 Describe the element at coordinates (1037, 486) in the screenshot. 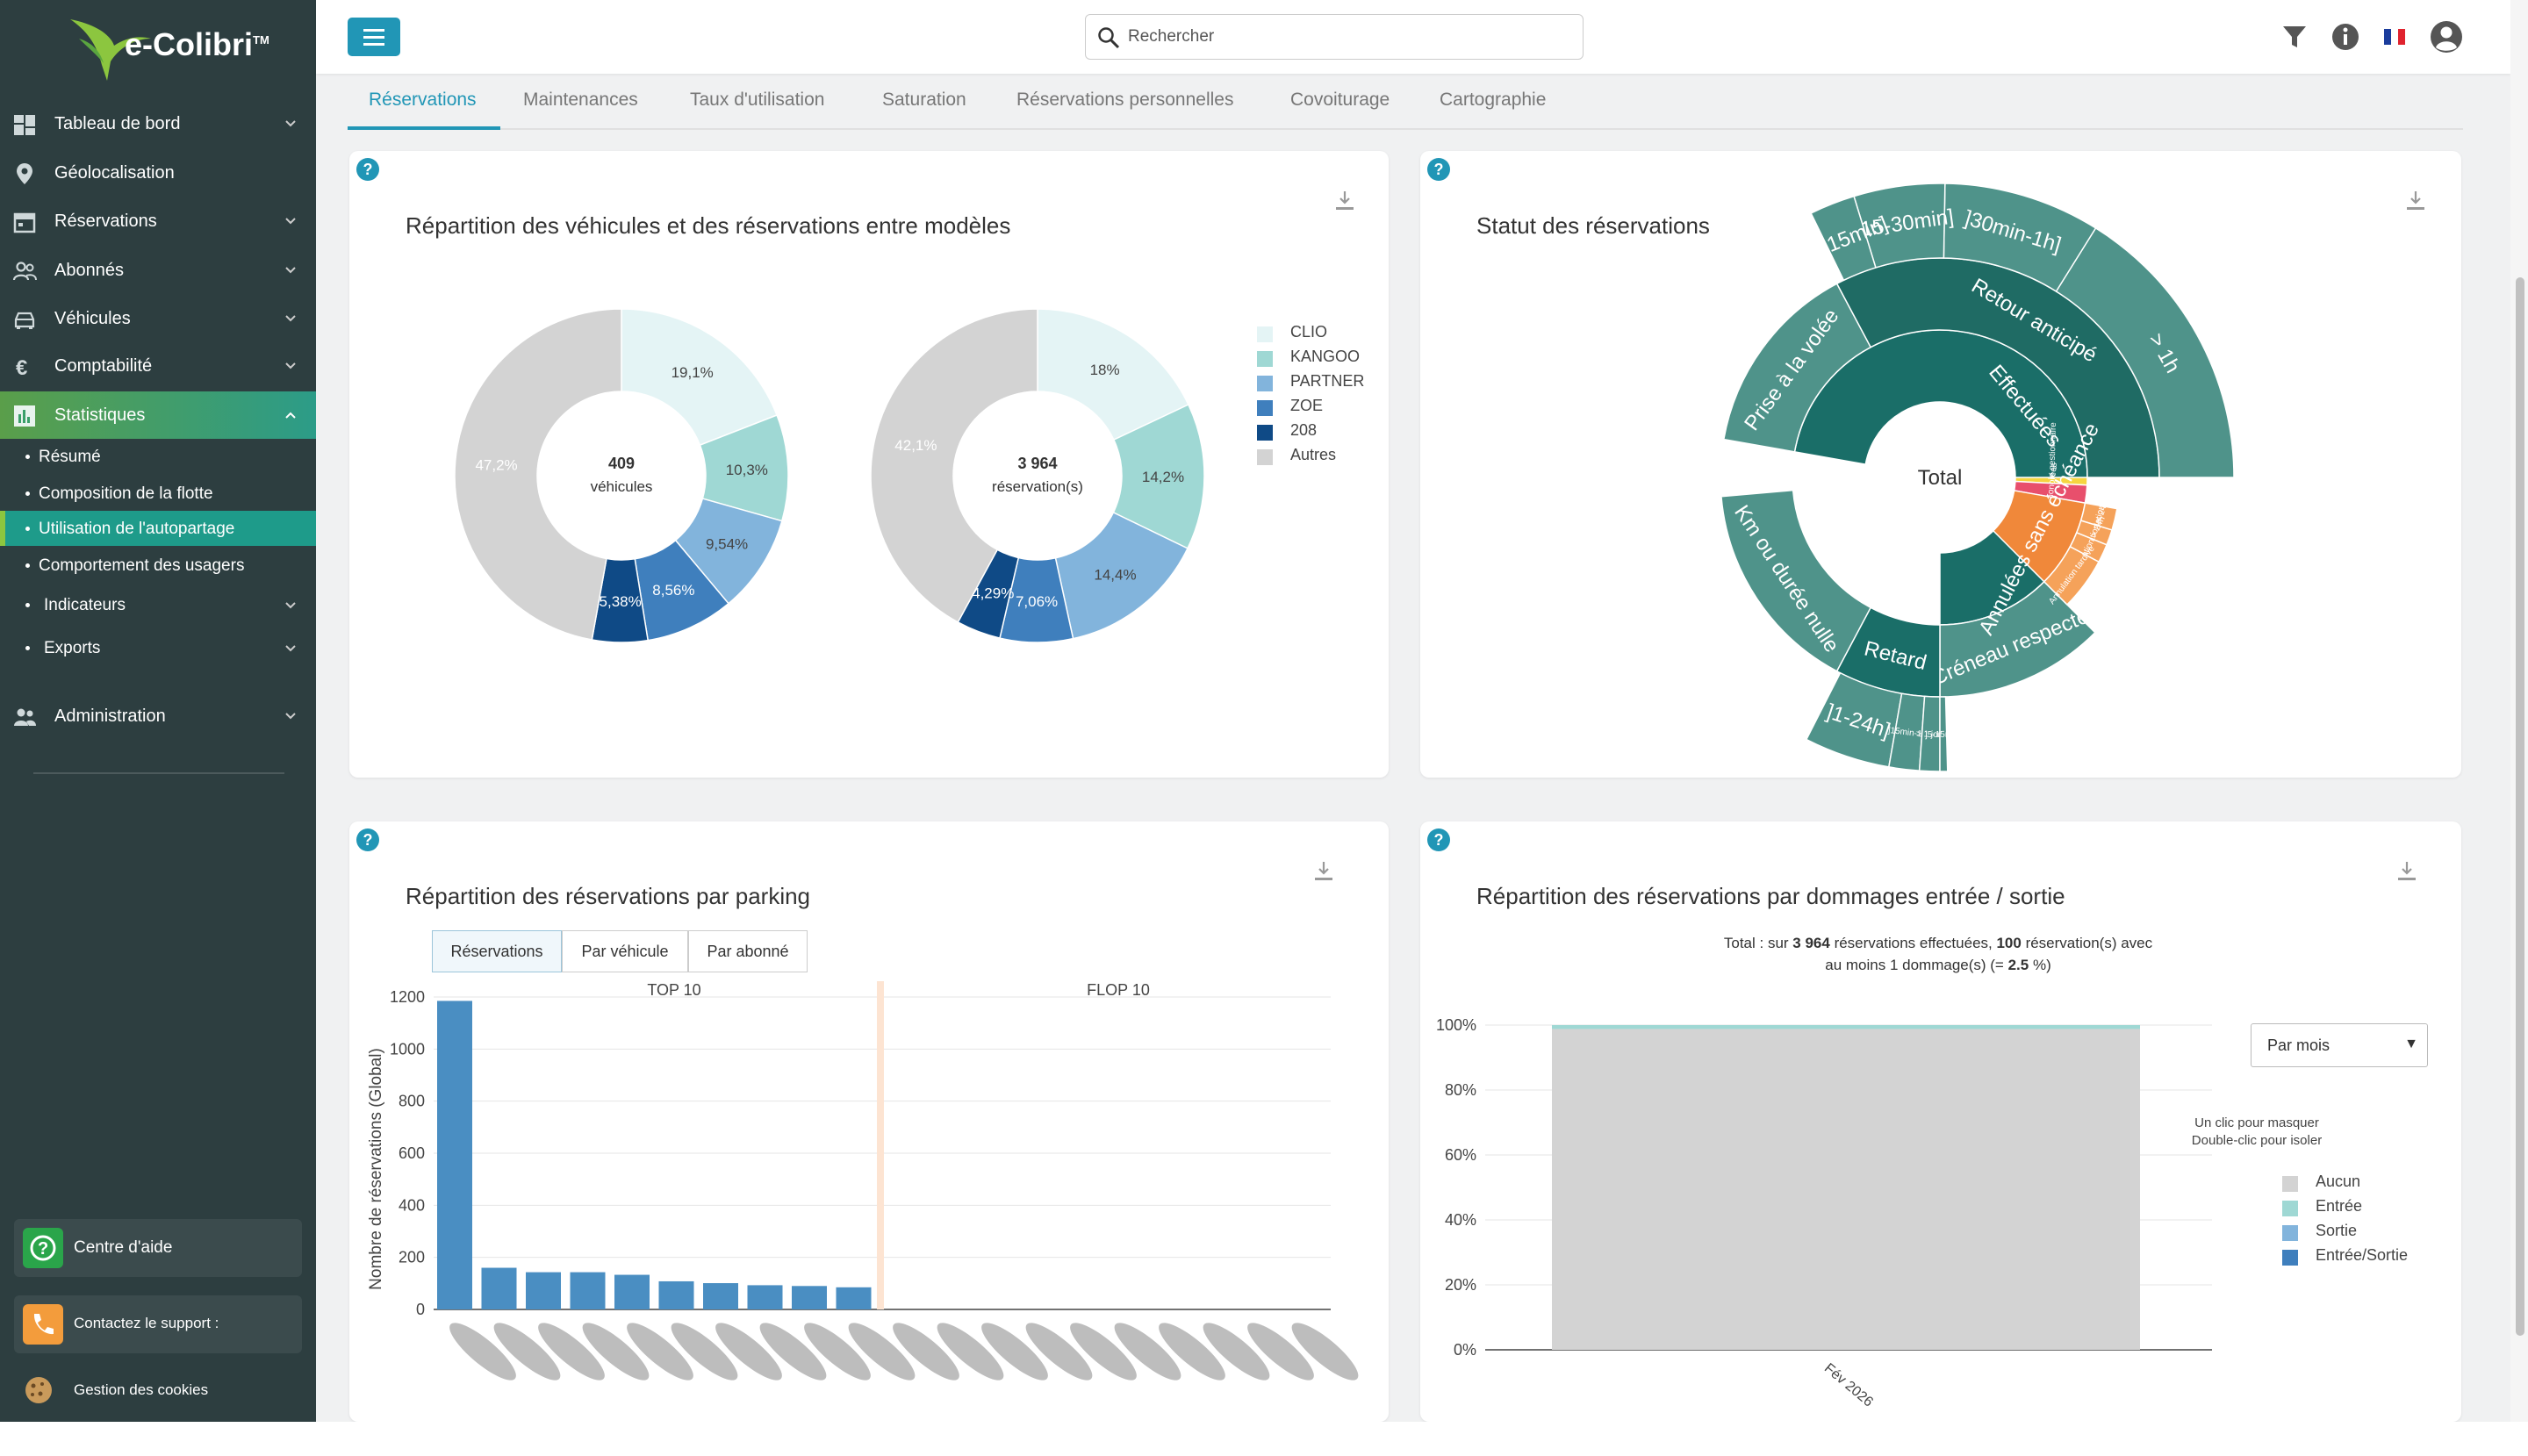

I see `donut-center-label: réservation(s)` at that location.